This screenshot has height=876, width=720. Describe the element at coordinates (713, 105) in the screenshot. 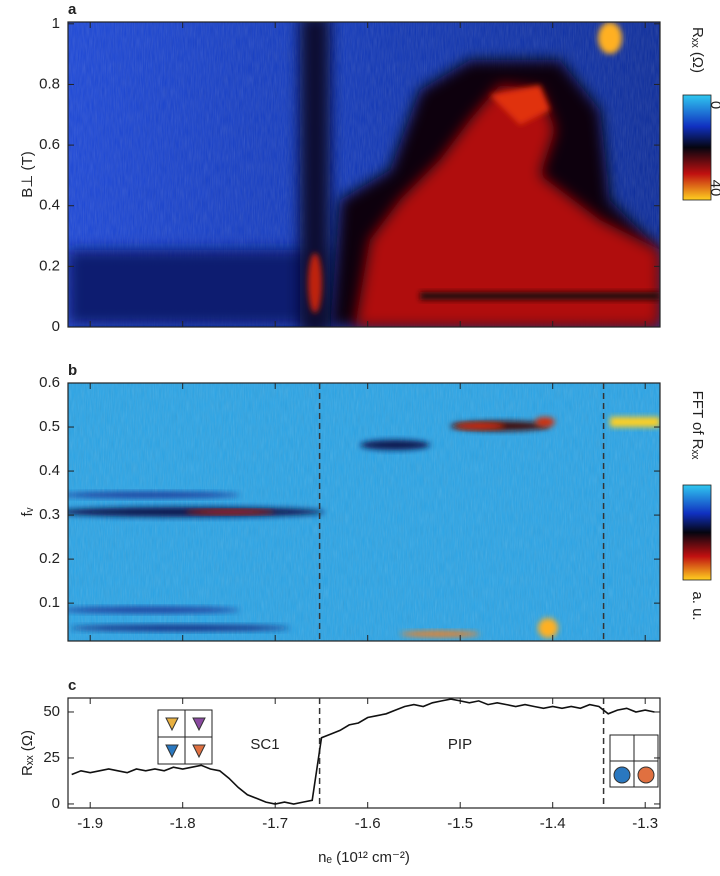

I see `colorbar-tick-label: 0` at that location.